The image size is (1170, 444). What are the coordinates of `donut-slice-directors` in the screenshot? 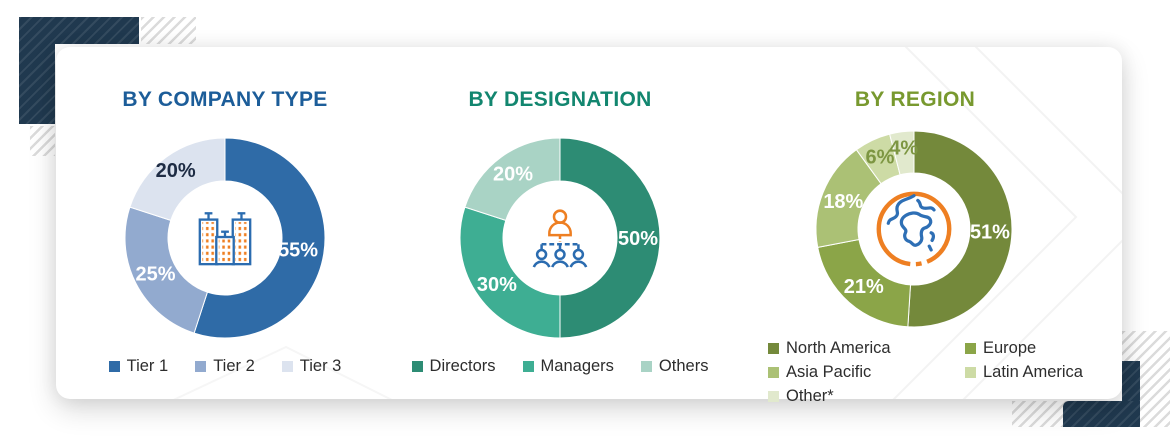 It's located at (610, 238).